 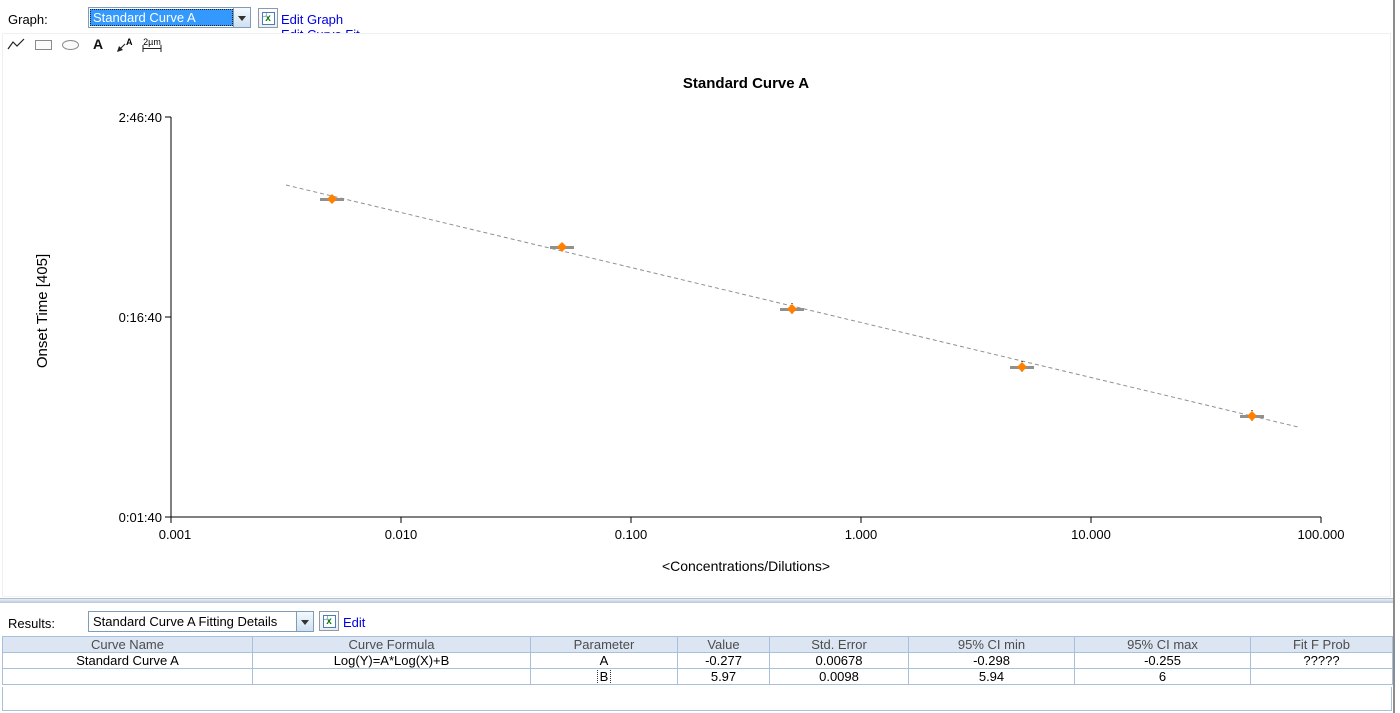 I want to click on scale-bar-icon: 2µm, so click(x=152, y=44).